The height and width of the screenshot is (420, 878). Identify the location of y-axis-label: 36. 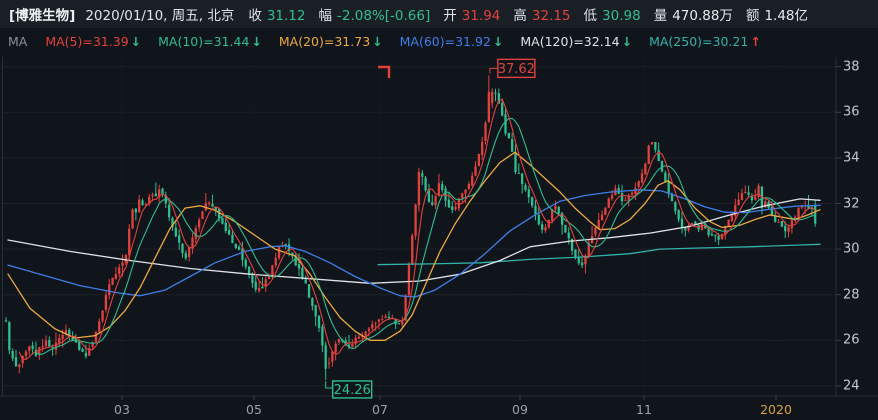
(851, 112).